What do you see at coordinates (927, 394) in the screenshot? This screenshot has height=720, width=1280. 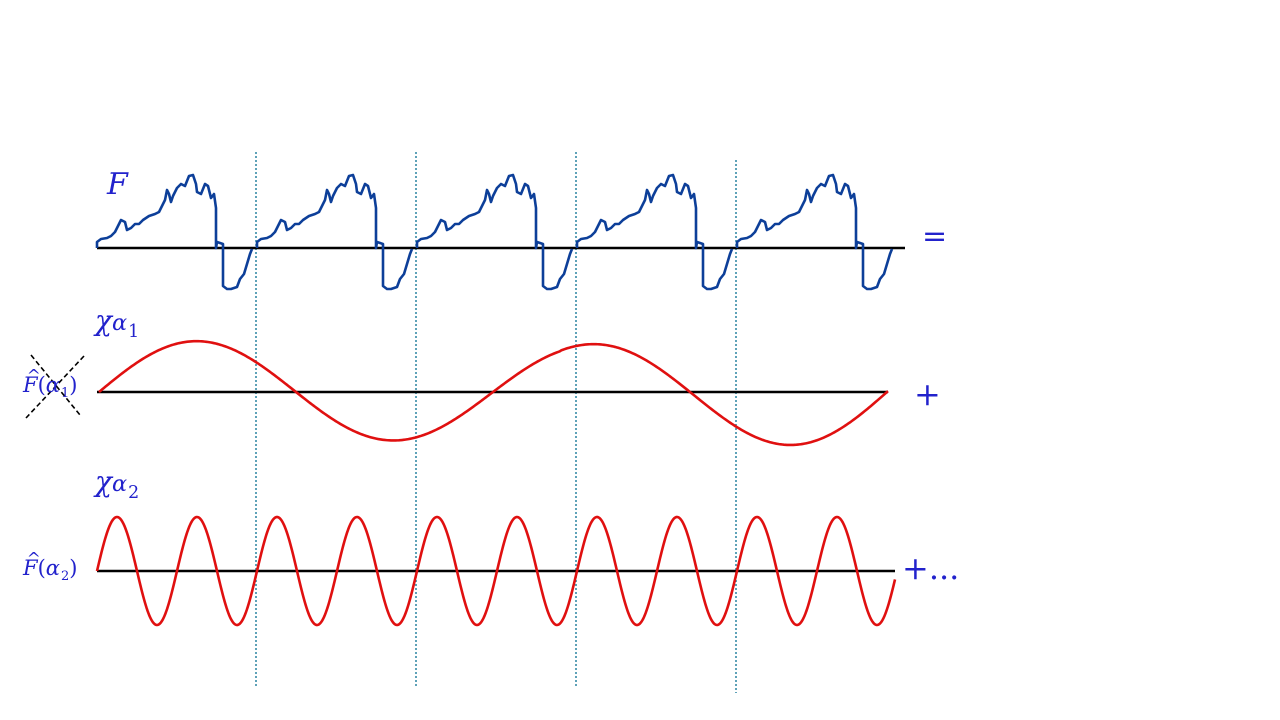 I see `plus-sign: +` at bounding box center [927, 394].